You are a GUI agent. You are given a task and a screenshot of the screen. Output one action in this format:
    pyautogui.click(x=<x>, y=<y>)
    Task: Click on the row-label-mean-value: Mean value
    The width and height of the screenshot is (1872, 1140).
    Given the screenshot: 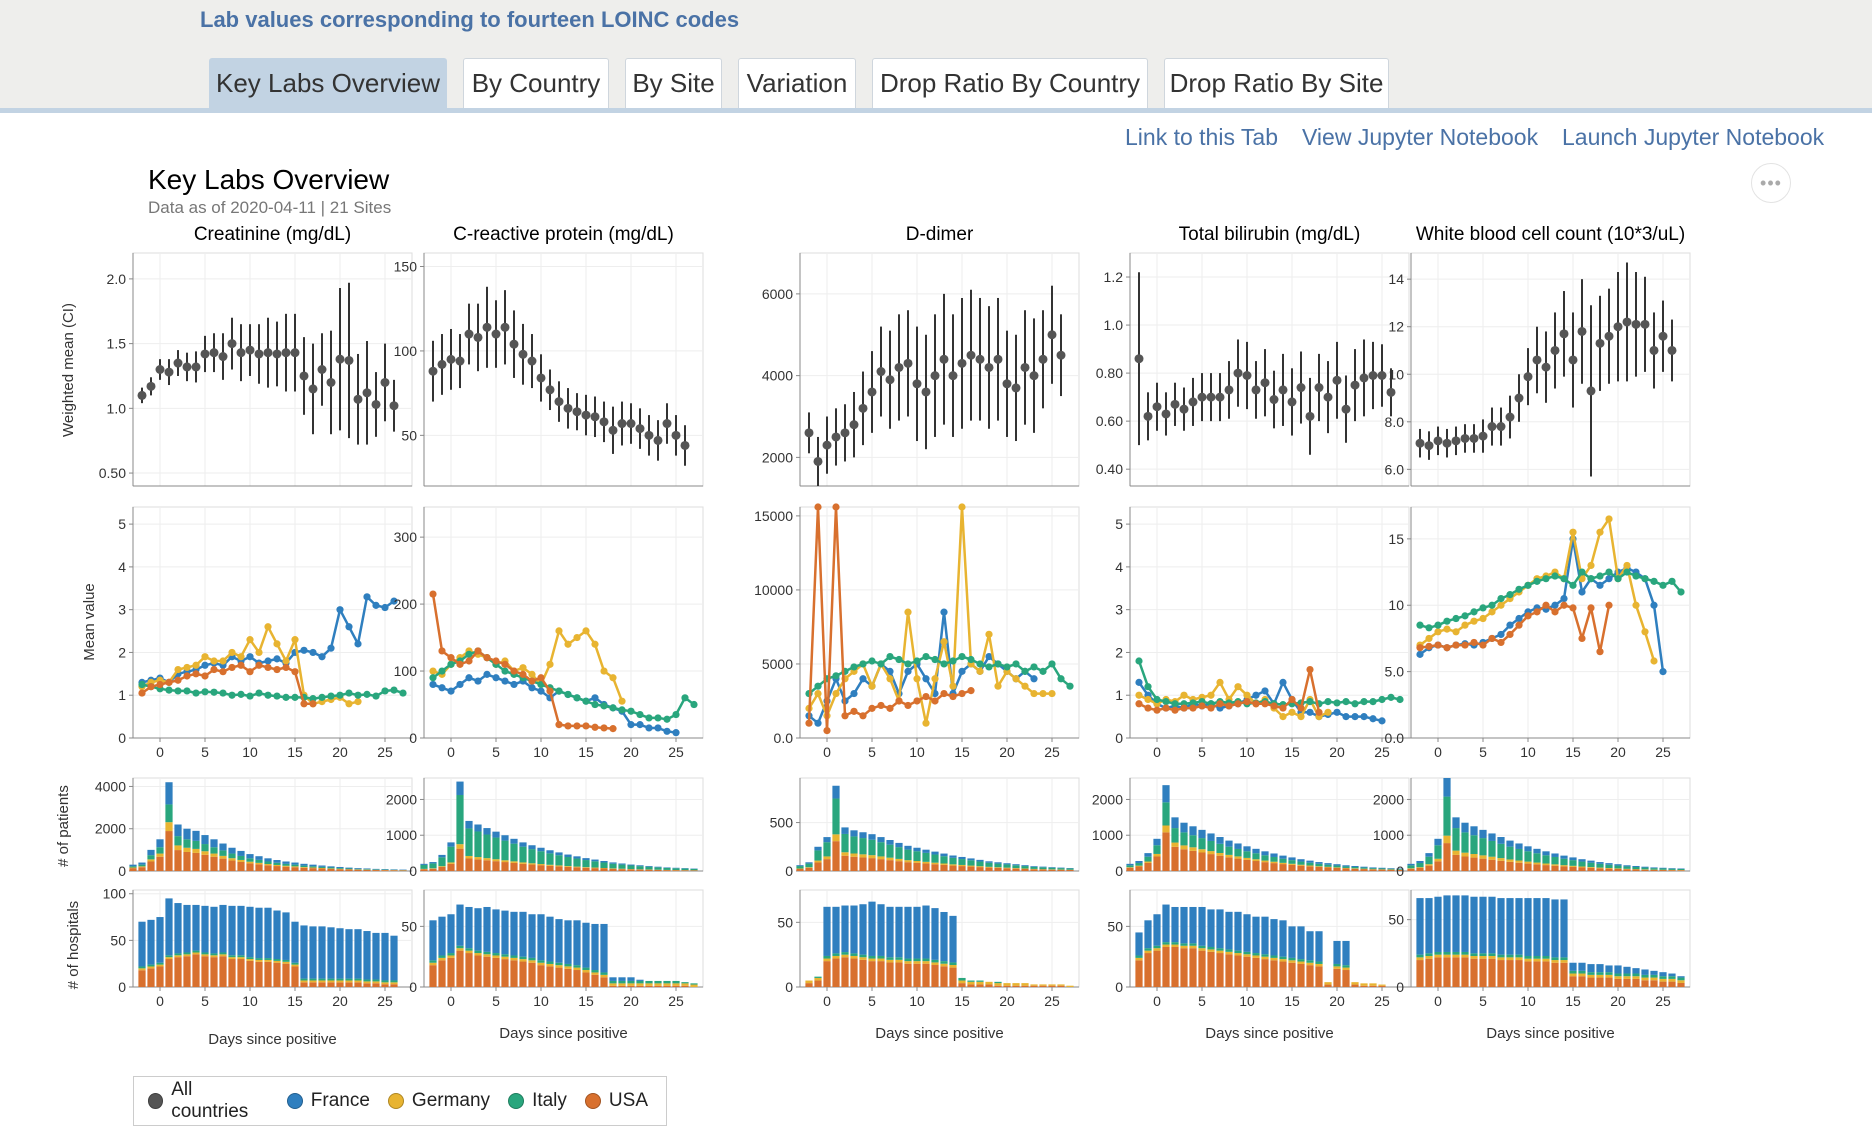 What is the action you would take?
    pyautogui.click(x=89, y=622)
    